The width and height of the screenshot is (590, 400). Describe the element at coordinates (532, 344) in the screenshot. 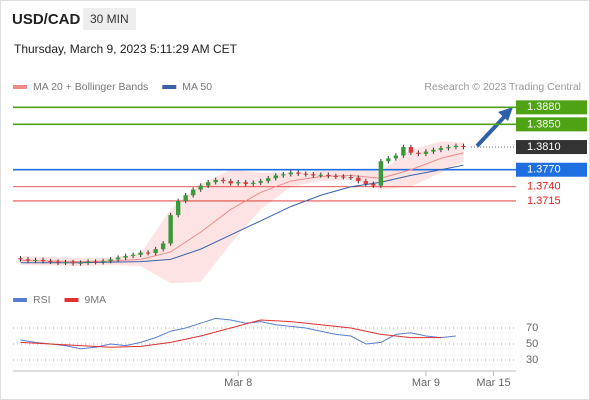

I see `y-tick-label: 50` at that location.